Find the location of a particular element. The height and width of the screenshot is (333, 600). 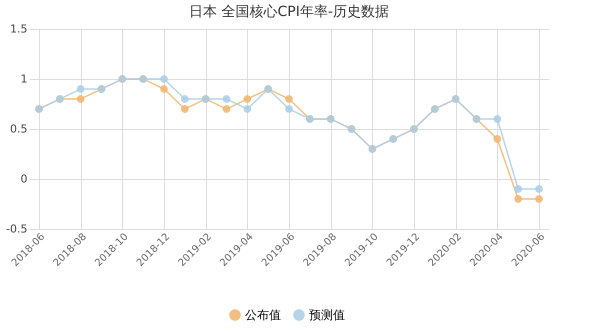

y-tick-label: 0 is located at coordinates (24, 179).